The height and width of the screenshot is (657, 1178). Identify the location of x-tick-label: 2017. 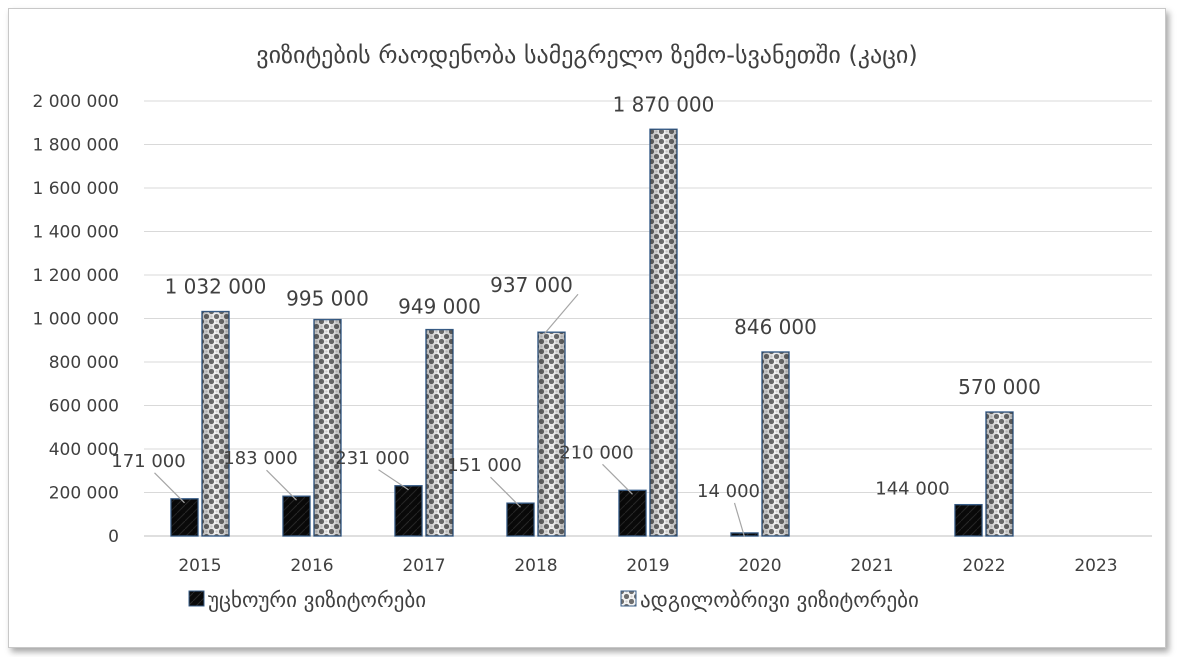
(423, 566).